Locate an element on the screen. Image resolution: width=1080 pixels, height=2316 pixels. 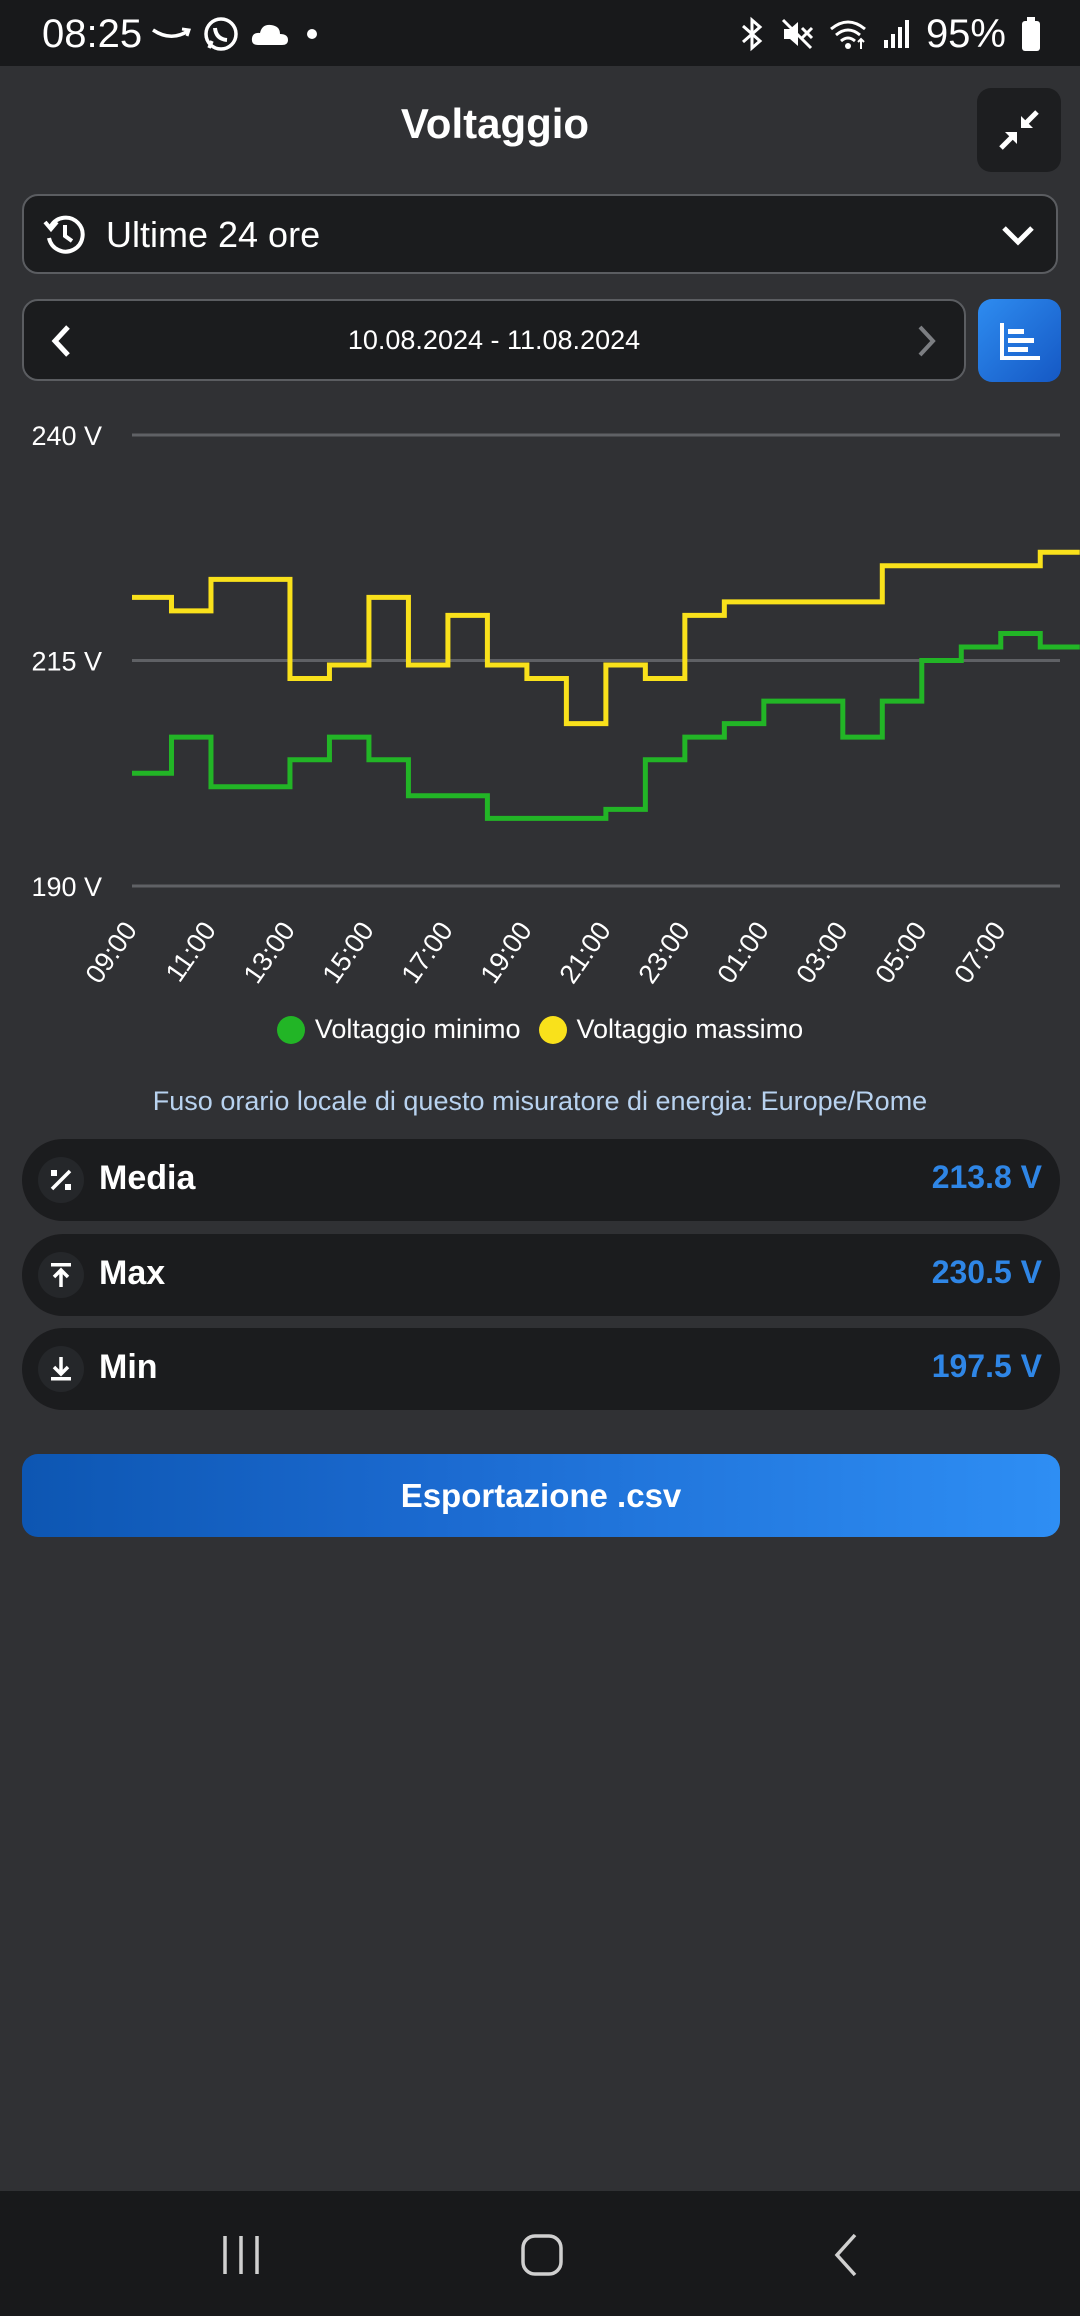
x-tick-label: 09:00 is located at coordinates (111, 952).